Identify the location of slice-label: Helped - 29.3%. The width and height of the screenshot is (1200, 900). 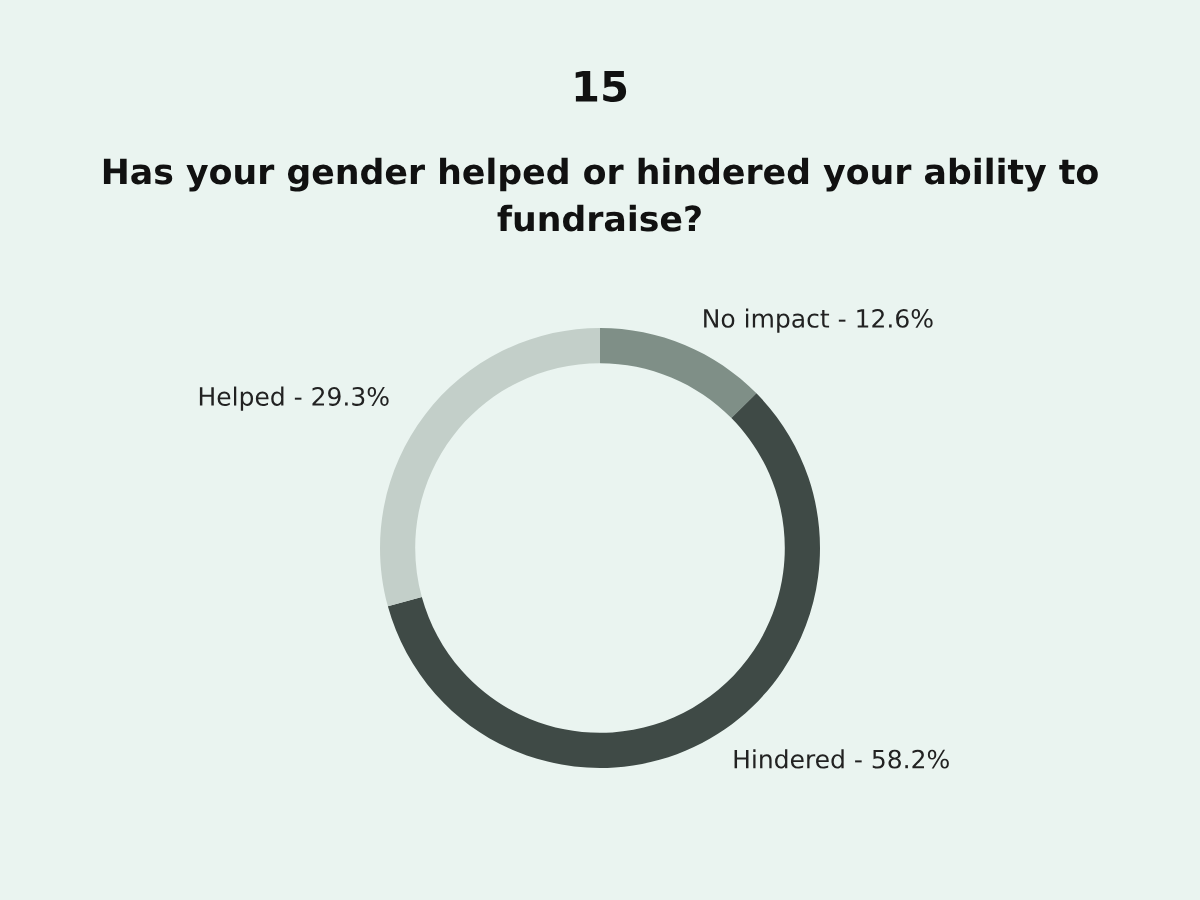
(294, 398).